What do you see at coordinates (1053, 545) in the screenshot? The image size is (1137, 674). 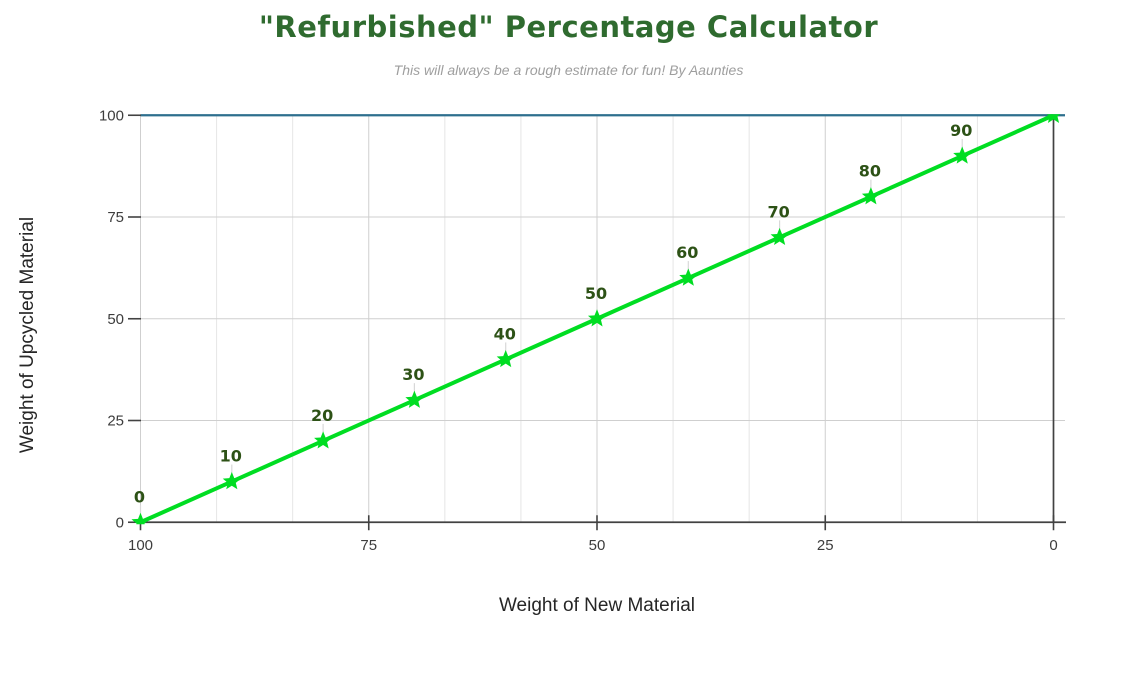 I see `x-tick-label: 0` at bounding box center [1053, 545].